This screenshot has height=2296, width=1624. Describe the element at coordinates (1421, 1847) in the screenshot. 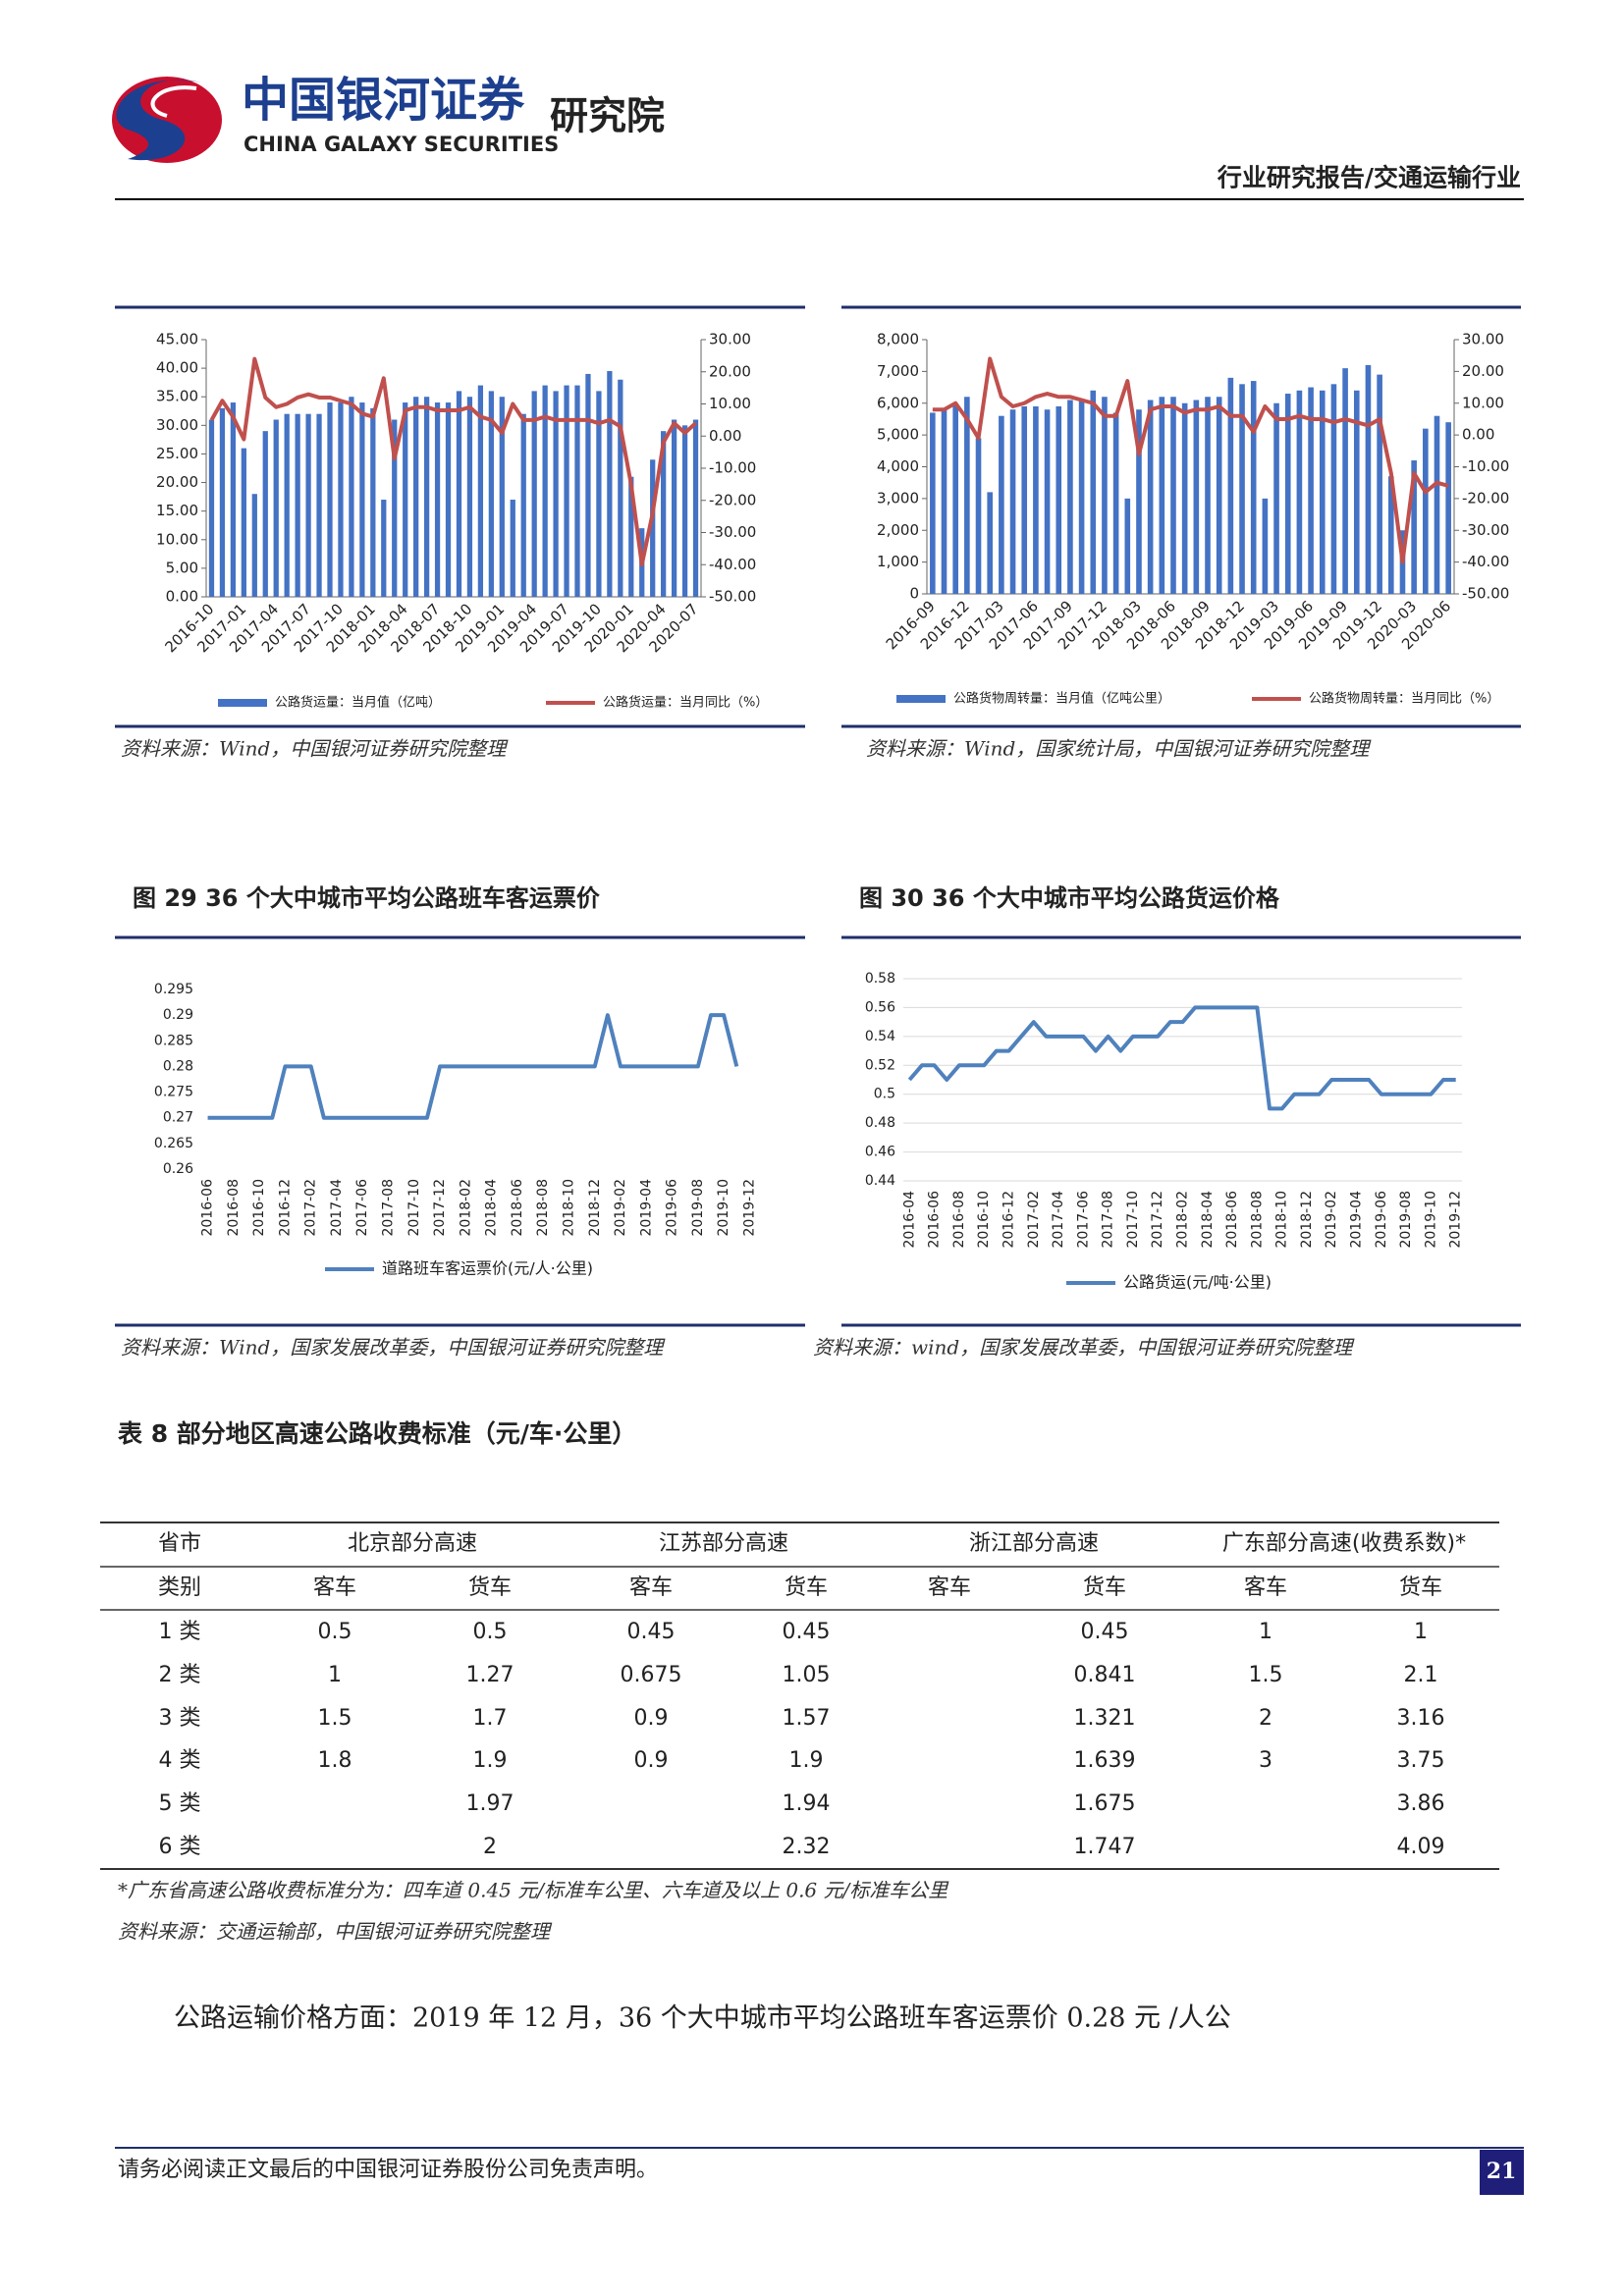

I see `table-cell: 4.09` at that location.